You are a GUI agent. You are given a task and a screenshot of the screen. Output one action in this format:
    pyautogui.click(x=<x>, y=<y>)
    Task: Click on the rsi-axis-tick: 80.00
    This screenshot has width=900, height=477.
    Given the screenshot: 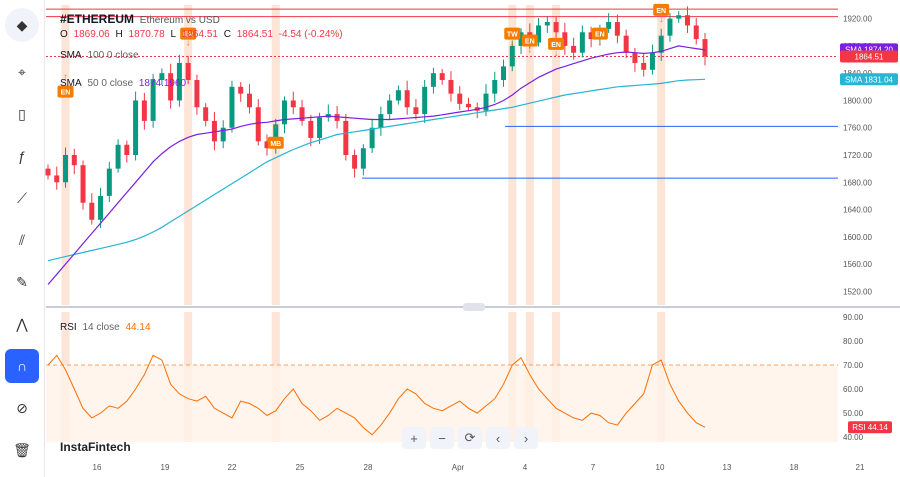 What is the action you would take?
    pyautogui.click(x=853, y=341)
    